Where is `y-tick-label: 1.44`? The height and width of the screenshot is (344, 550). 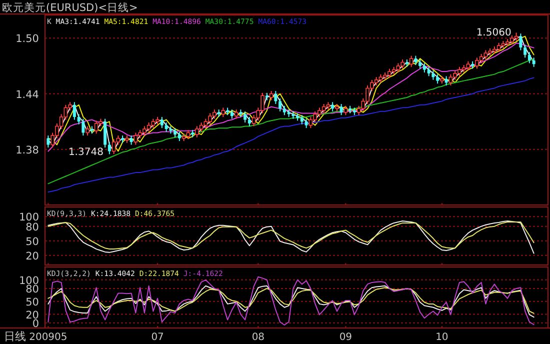
y-tick-label: 1.44 is located at coordinates (28, 94).